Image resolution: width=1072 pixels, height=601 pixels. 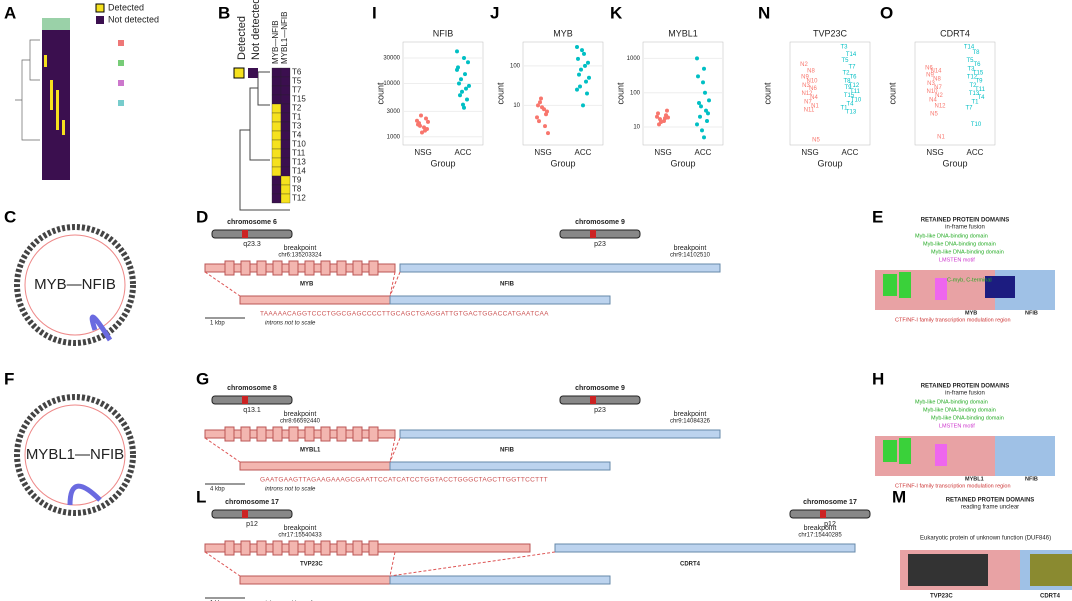 I want to click on panel-letter: J, so click(x=494, y=12).